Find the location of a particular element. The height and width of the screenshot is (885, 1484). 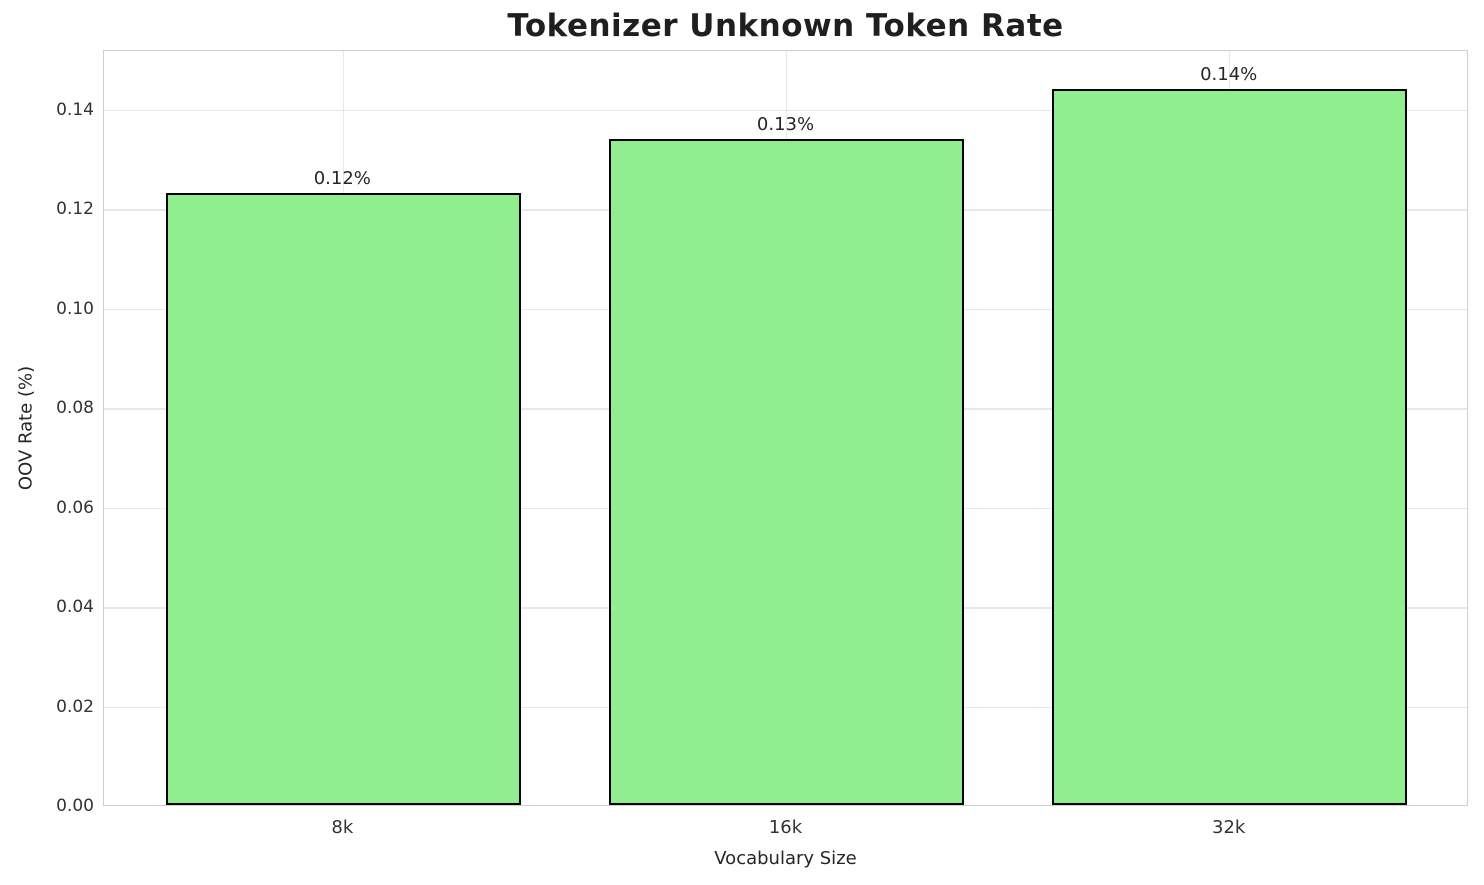

x-axis-label: Vocabulary Size is located at coordinates (785, 858).